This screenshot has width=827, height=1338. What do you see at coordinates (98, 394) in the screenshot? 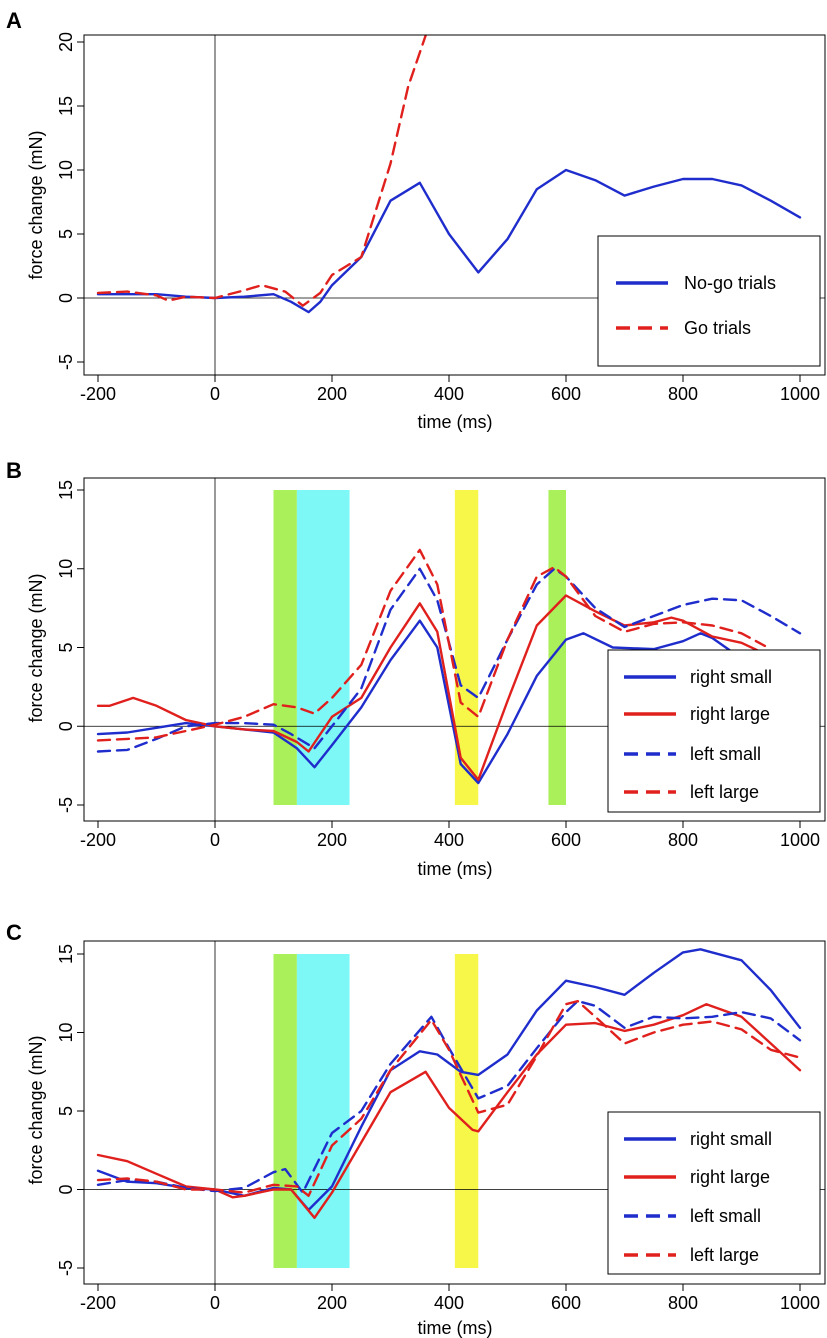
I see `panel-a-x-tick-label: -200` at bounding box center [98, 394].